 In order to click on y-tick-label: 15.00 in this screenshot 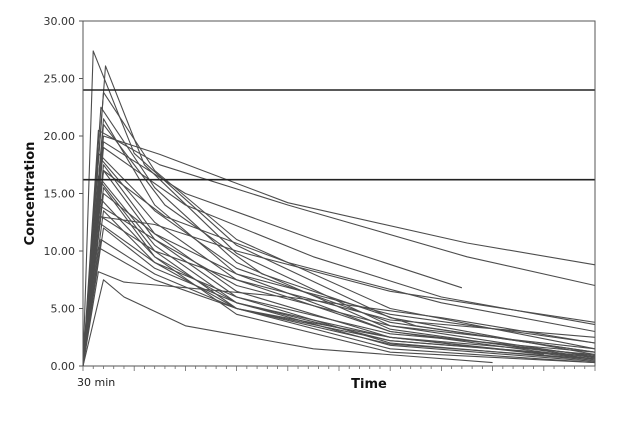, I will do `click(60, 194)`.